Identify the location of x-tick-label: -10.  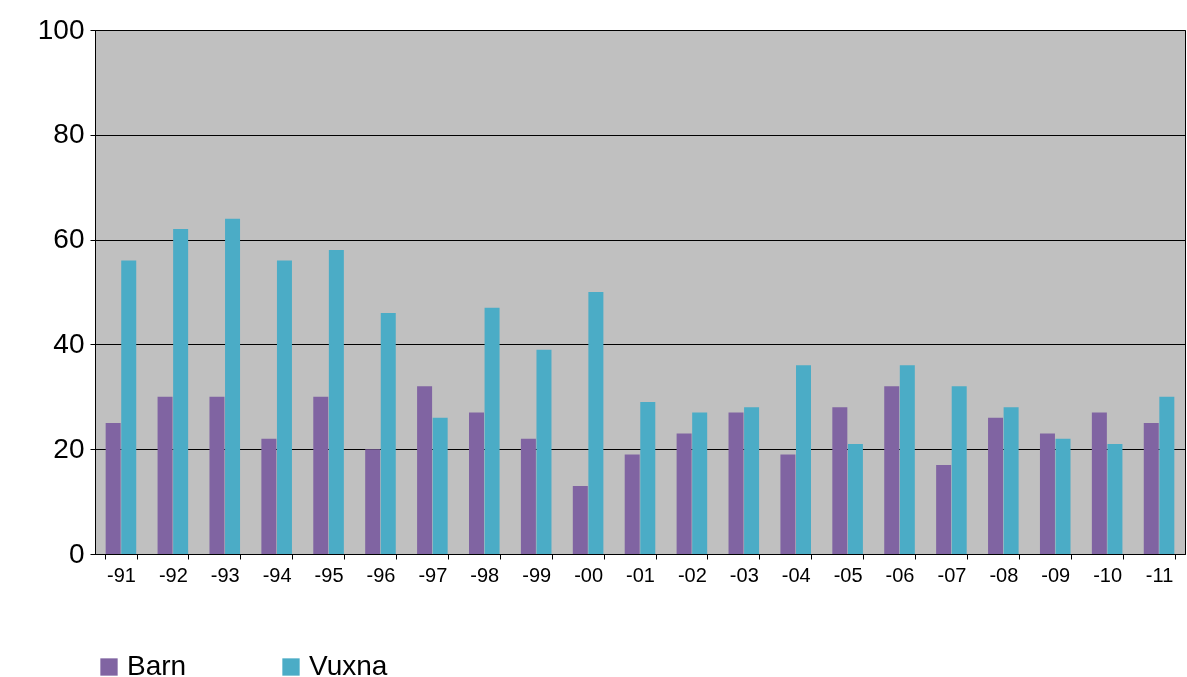
(1108, 574).